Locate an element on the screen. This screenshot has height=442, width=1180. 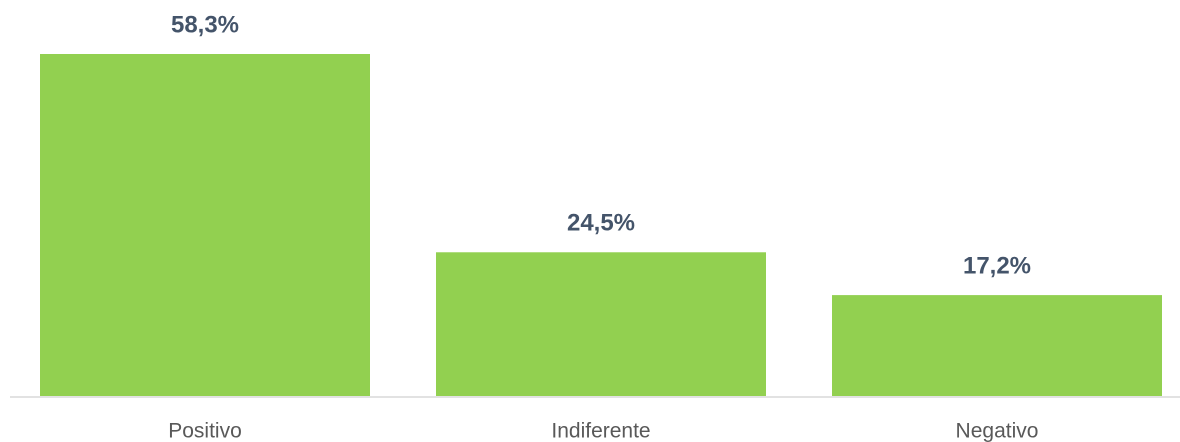
data-label: 58,3% is located at coordinates (205, 24).